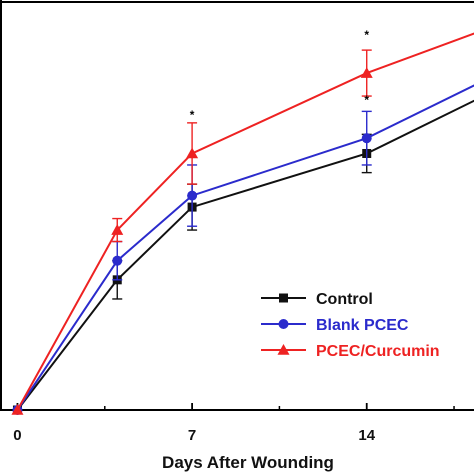 The image size is (474, 474). I want to click on legend-label-0: Control, so click(344, 299).